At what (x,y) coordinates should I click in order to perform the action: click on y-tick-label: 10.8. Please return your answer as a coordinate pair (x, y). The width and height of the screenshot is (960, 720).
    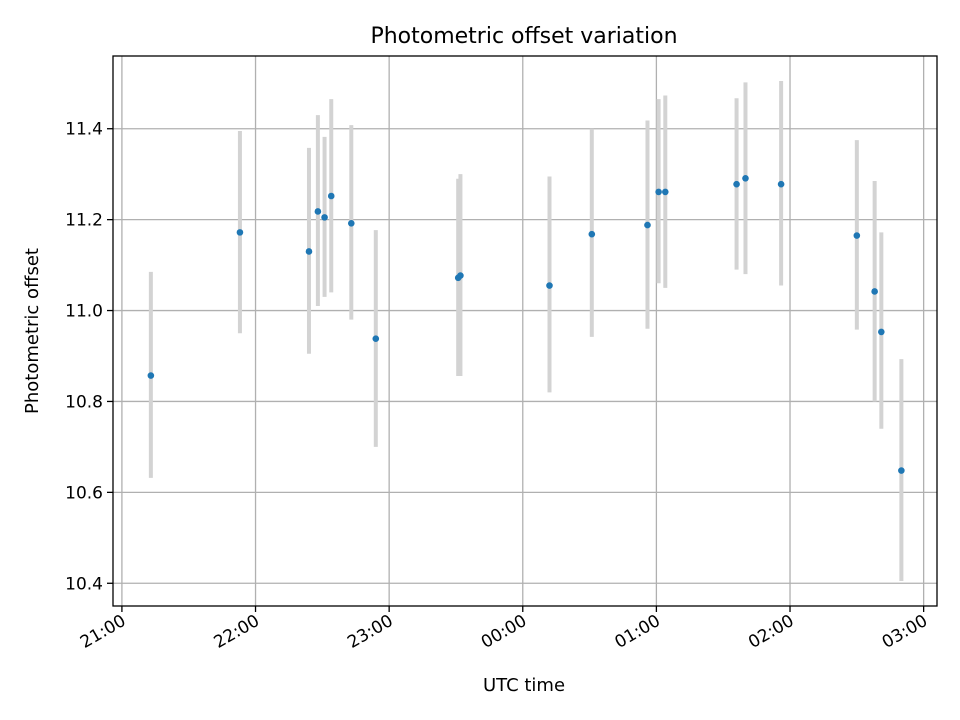
    Looking at the image, I should click on (84, 402).